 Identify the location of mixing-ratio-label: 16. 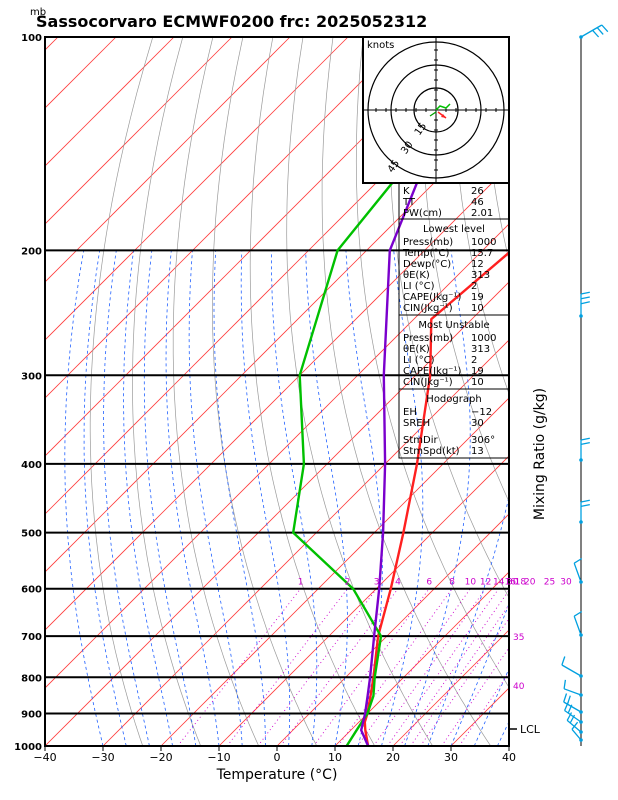
(510, 583).